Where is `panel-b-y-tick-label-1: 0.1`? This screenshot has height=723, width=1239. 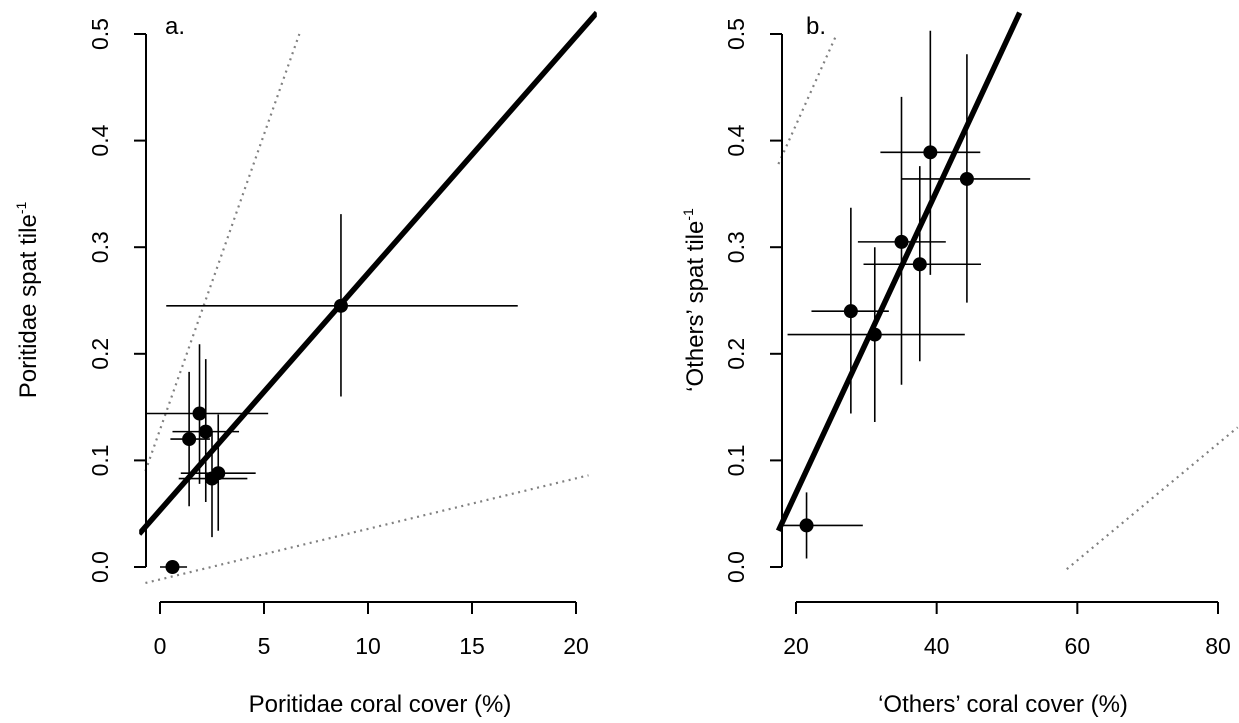 panel-b-y-tick-label-1: 0.1 is located at coordinates (736, 460).